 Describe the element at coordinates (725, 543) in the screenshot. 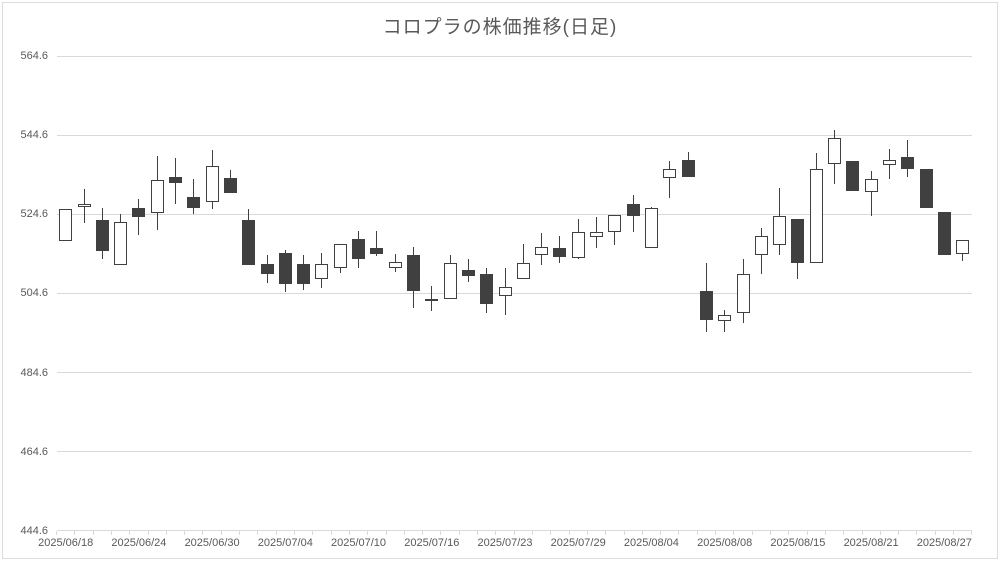

I see `x-tick-label: 2025/08/08` at that location.